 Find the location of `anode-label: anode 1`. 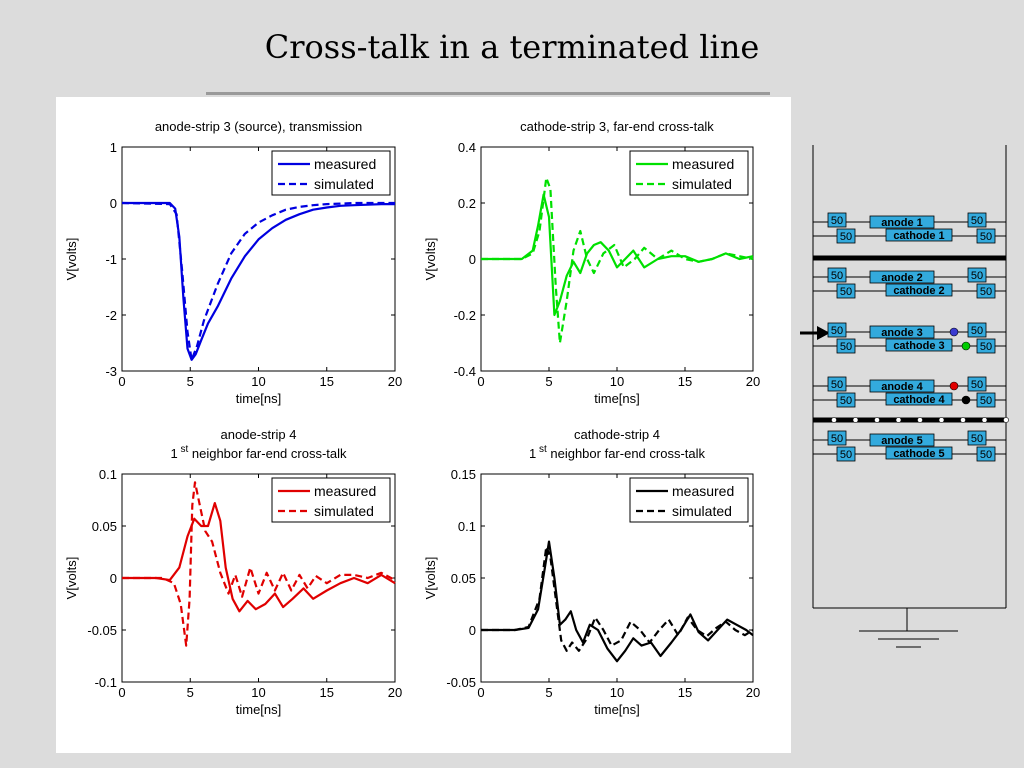

anode-label: anode 1 is located at coordinates (902, 223).